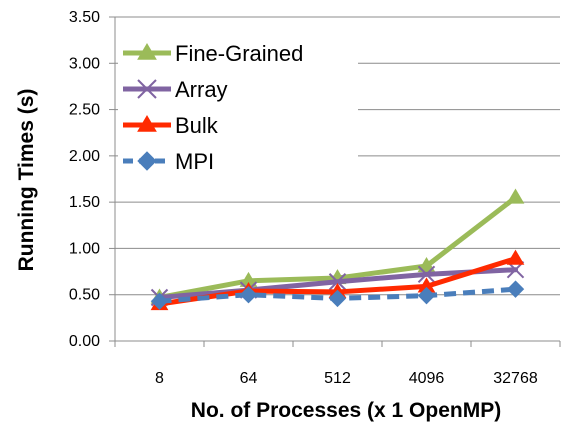  I want to click on x-tick-label: 32768, so click(515, 378).